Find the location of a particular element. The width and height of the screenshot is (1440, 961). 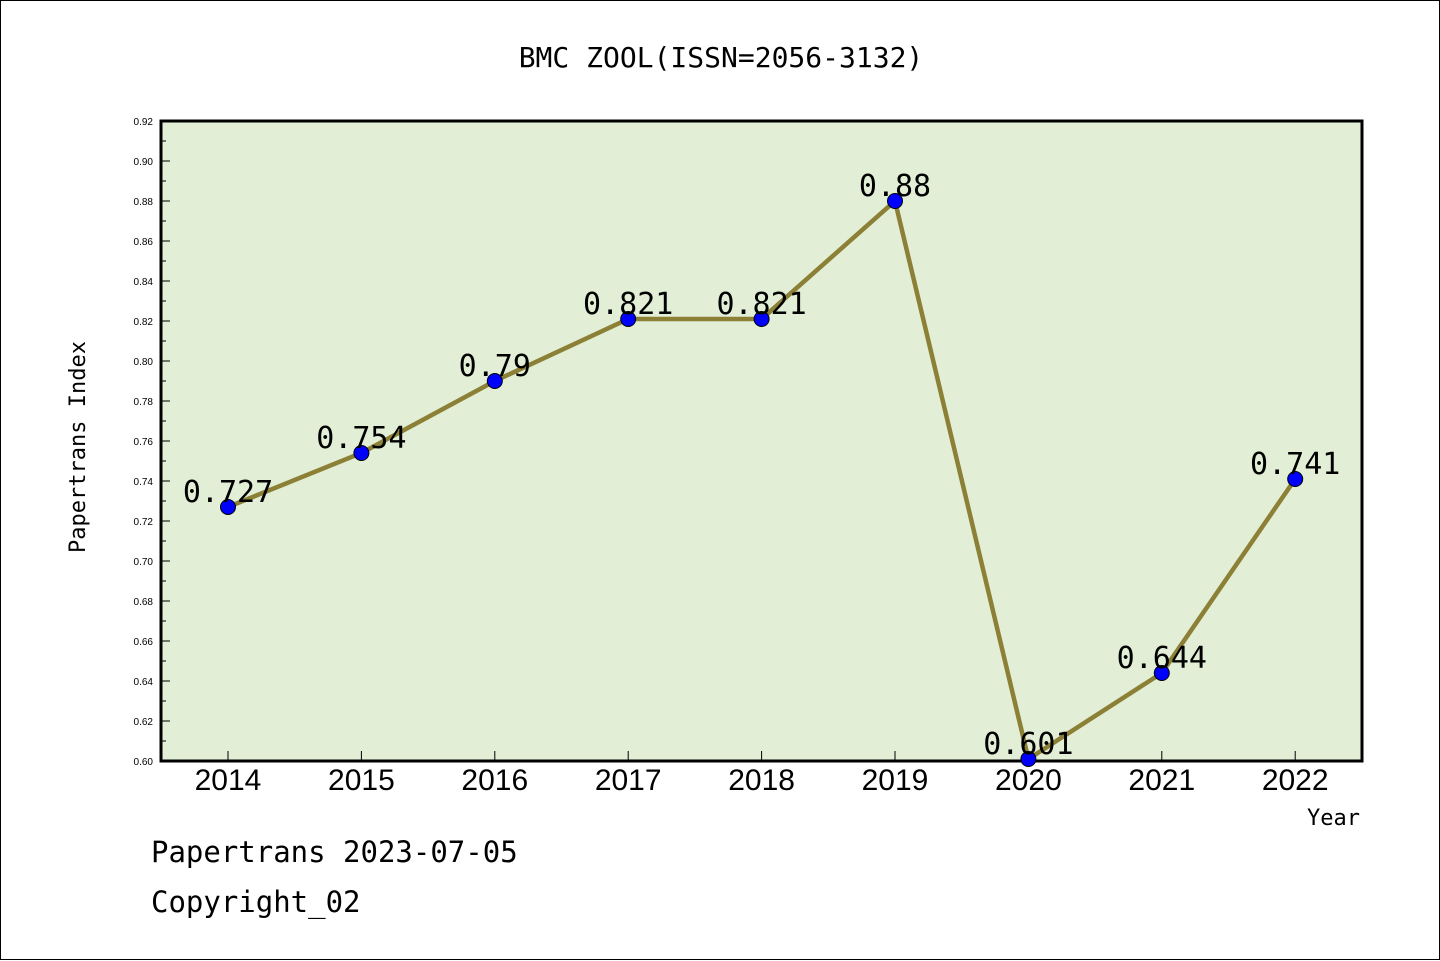

y-tick-label: 0.66 is located at coordinates (144, 642).